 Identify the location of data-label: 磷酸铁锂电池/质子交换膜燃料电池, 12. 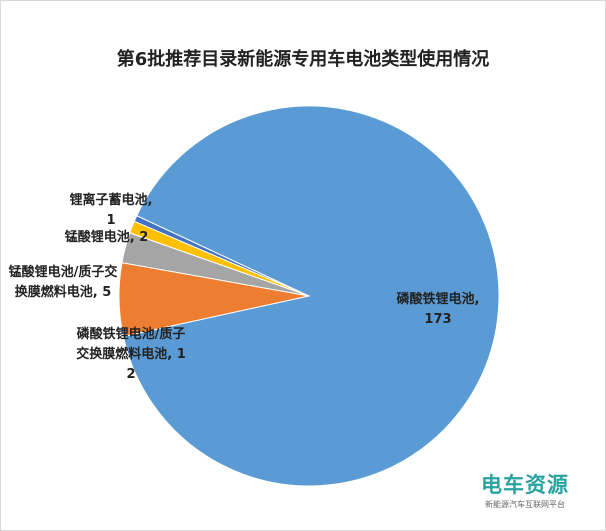
(131, 355).